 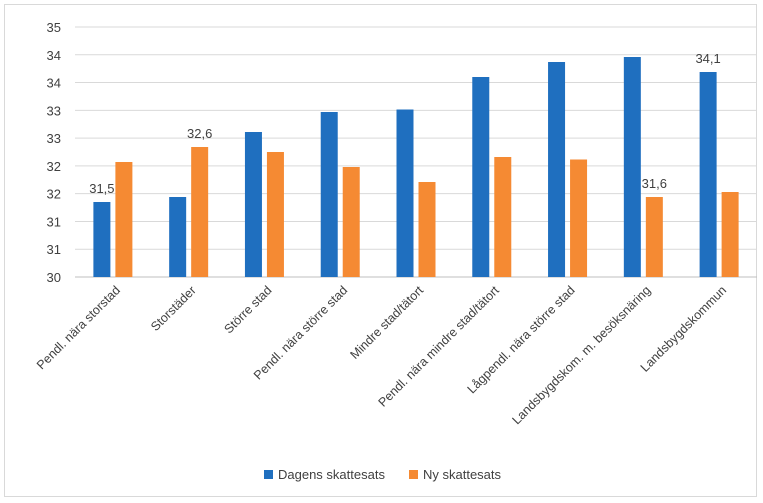 What do you see at coordinates (173, 308) in the screenshot?
I see `x-category-label: Storstäder` at bounding box center [173, 308].